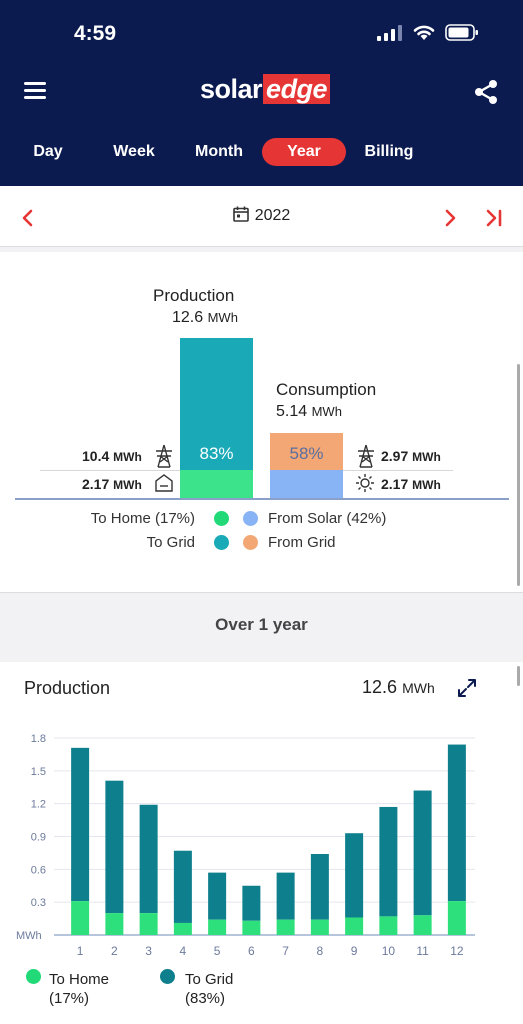  I want to click on x-tick-label: 11, so click(422, 951).